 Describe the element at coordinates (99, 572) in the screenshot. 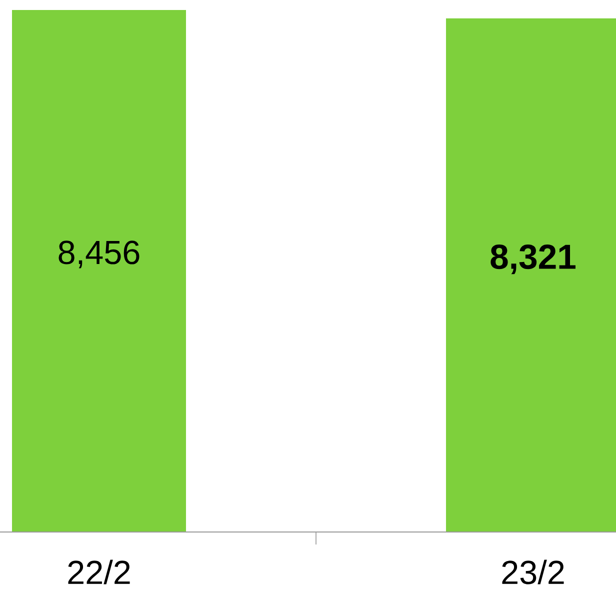

I see `x-tick-label: 22/2` at that location.